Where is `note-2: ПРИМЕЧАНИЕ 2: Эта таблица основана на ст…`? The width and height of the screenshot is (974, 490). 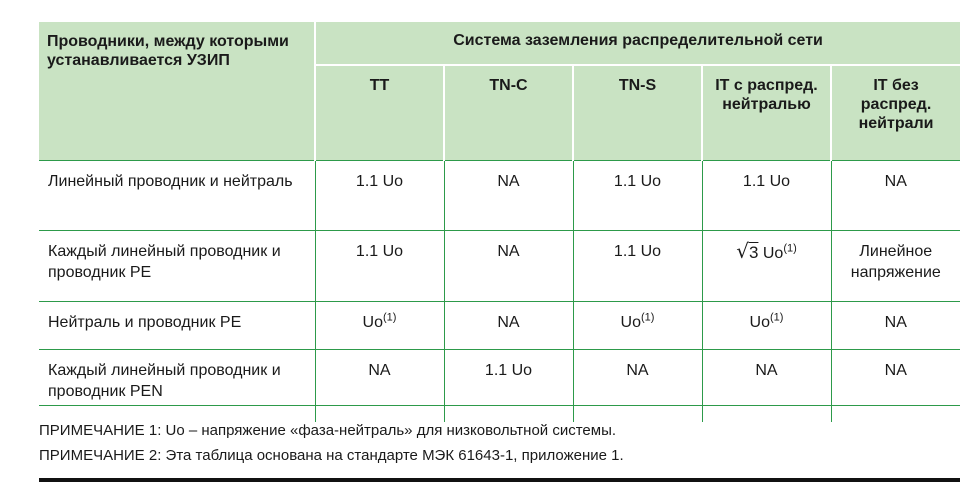 note-2: ПРИМЕЧАНИЕ 2: Эта таблица основана на ст… is located at coordinates (331, 455).